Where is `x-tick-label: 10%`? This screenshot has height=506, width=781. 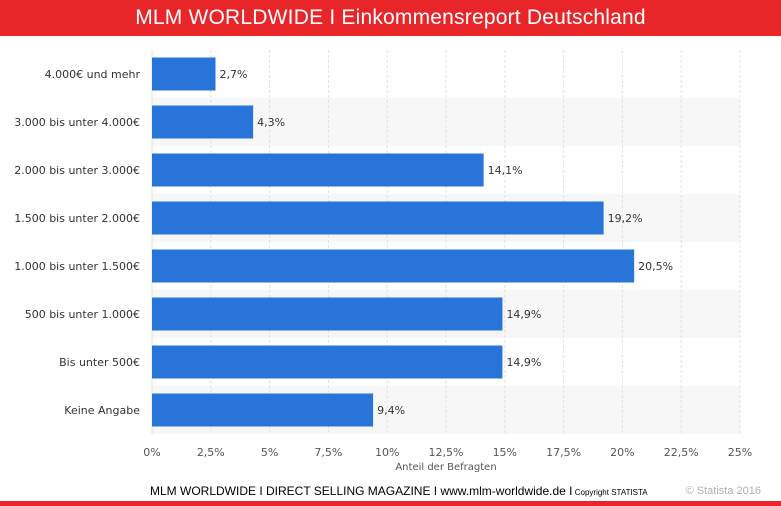 x-tick-label: 10% is located at coordinates (387, 452).